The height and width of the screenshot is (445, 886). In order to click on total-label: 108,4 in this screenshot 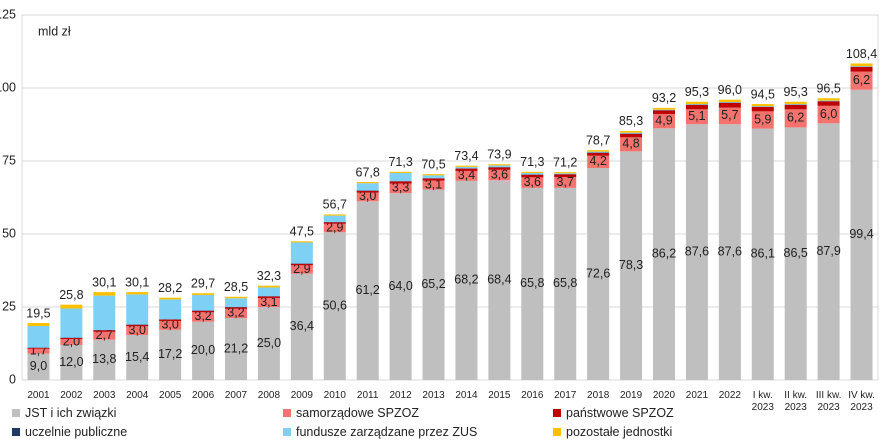, I will do `click(861, 54)`.